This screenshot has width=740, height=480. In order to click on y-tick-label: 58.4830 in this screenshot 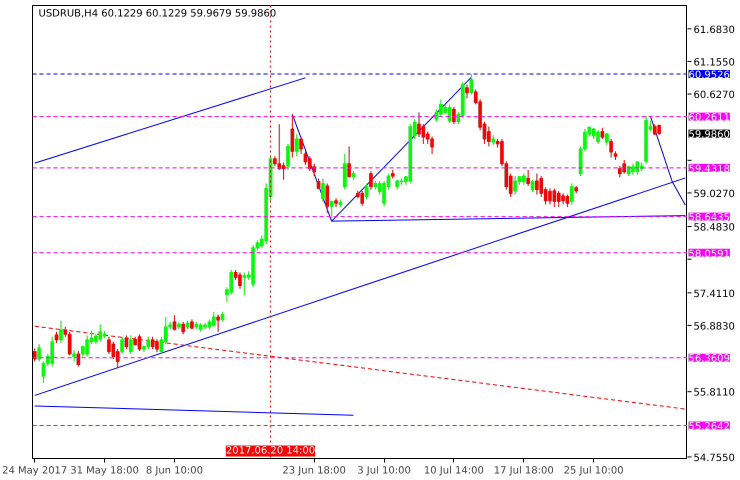, I will do `click(714, 228)`.